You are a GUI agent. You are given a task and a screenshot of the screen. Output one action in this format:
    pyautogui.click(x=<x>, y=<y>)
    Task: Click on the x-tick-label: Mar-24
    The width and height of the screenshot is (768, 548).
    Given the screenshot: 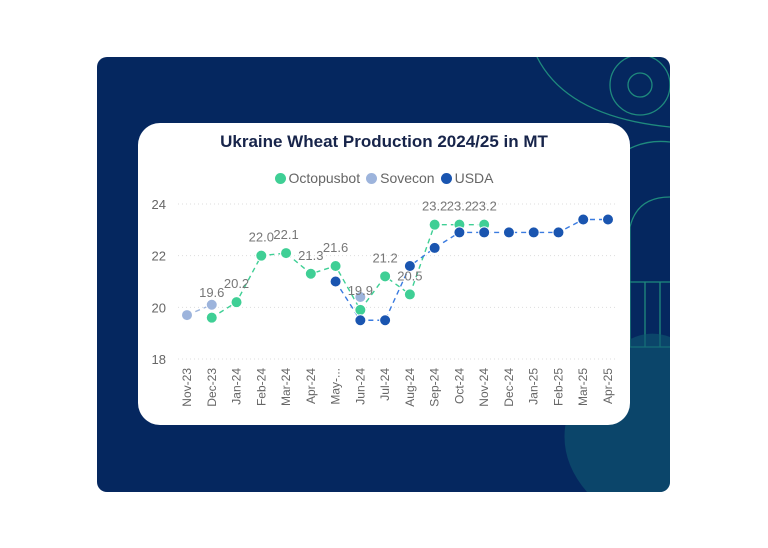 What is the action you would take?
    pyautogui.click(x=286, y=387)
    